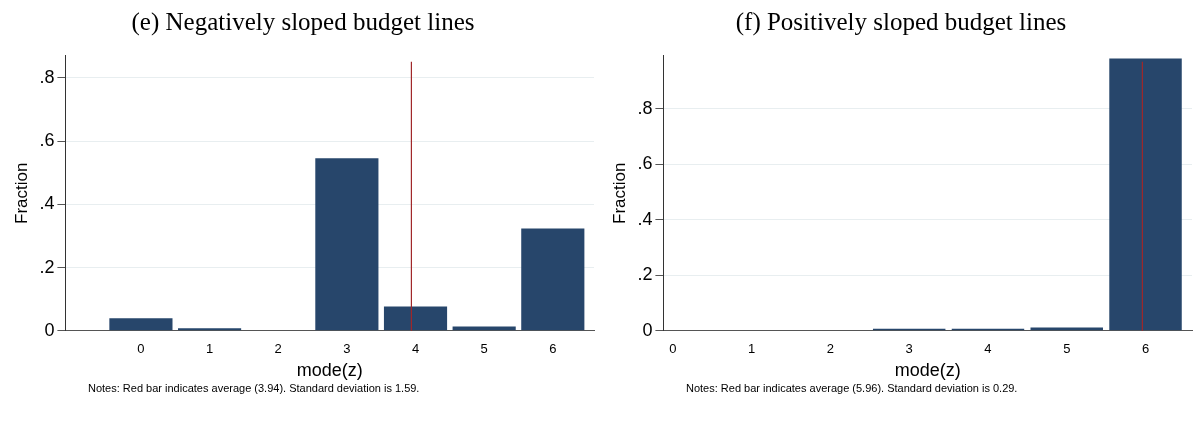 This screenshot has height=442, width=1203. What do you see at coordinates (852, 388) in the screenshot?
I see `text: Notes: Red bar indicates average (5.96). Standard deviation is 0.29.` at bounding box center [852, 388].